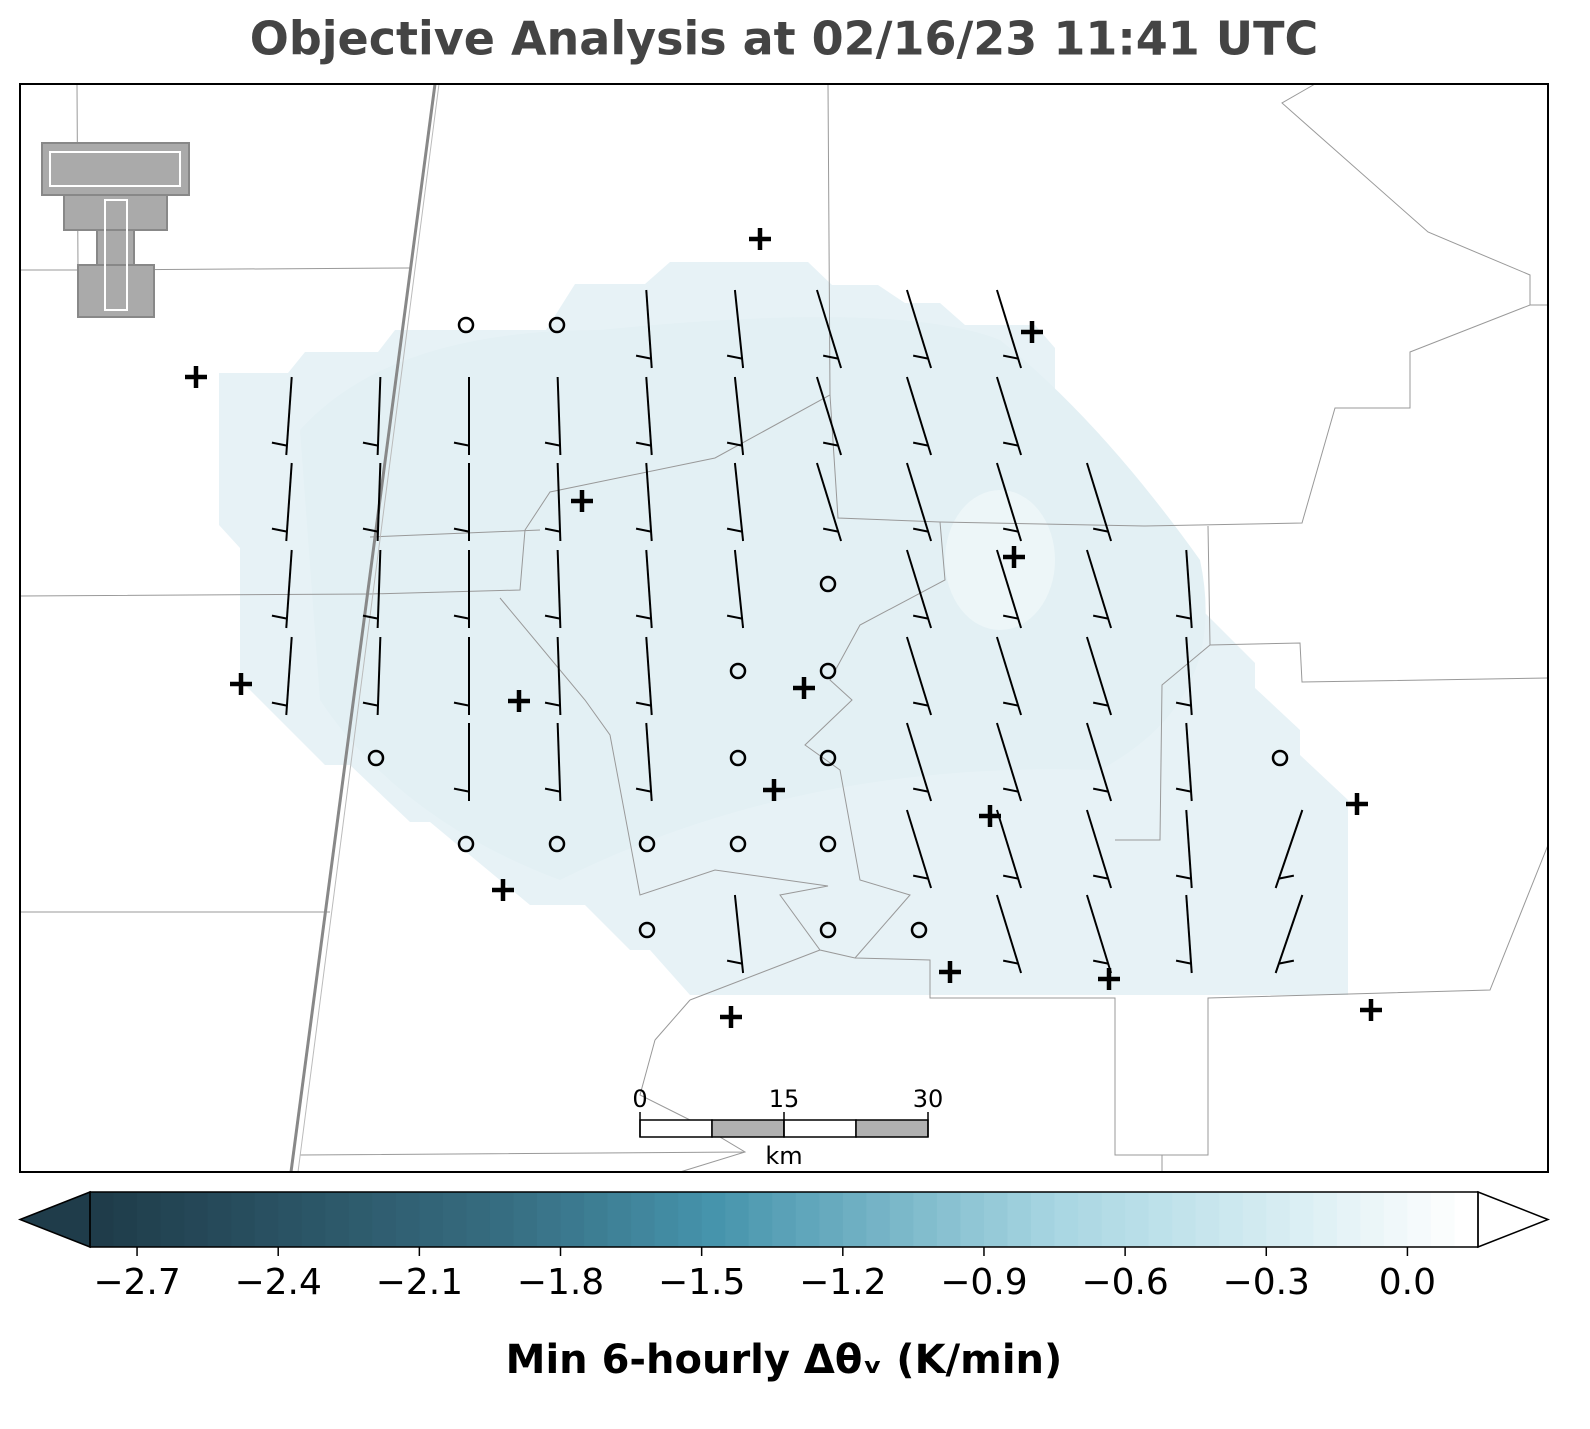 The height and width of the screenshot is (1429, 1590). What do you see at coordinates (560, 1282) in the screenshot?
I see `colorbar-tick-label: −1.8` at bounding box center [560, 1282].